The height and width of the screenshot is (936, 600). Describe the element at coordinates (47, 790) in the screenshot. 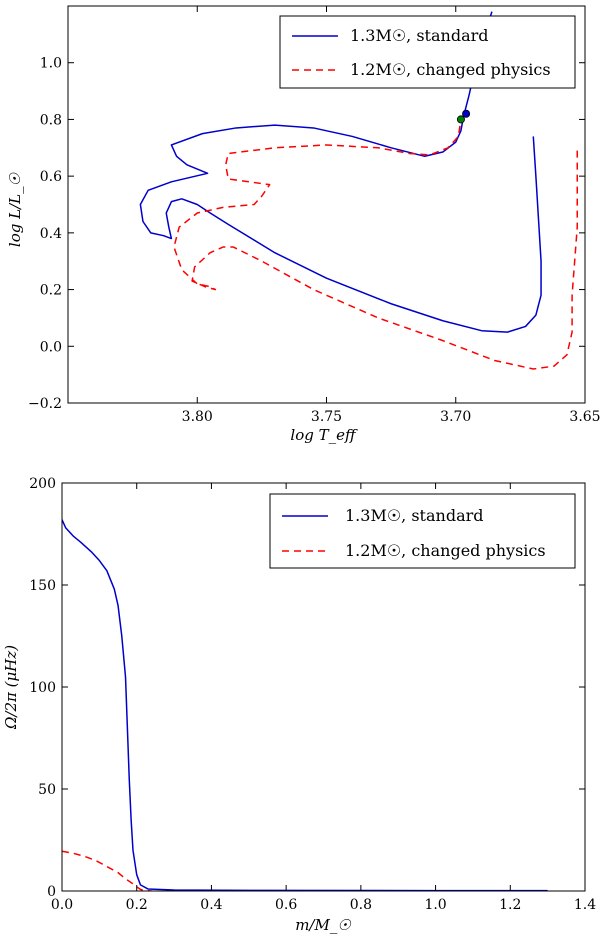

I see `rot-y-tick-label: 50` at that location.